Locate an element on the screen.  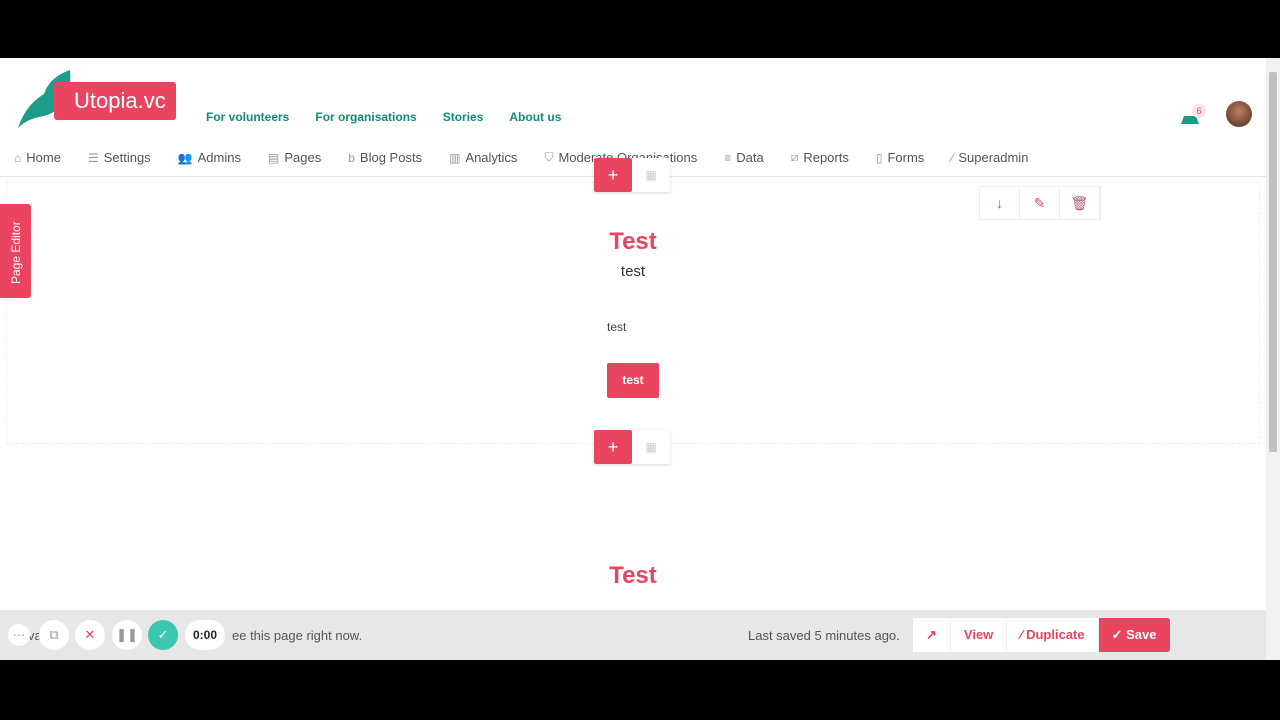
section-title-2: Test is located at coordinates (633, 575).